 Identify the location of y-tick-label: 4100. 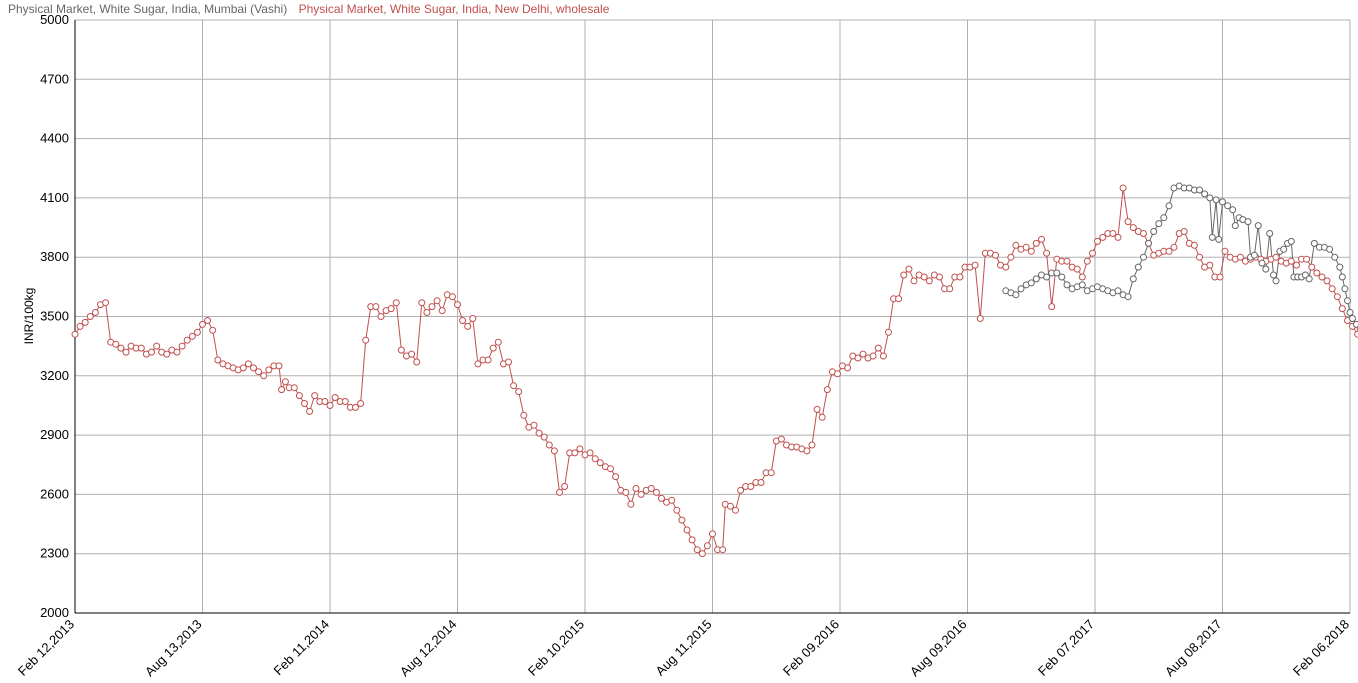
(54, 197).